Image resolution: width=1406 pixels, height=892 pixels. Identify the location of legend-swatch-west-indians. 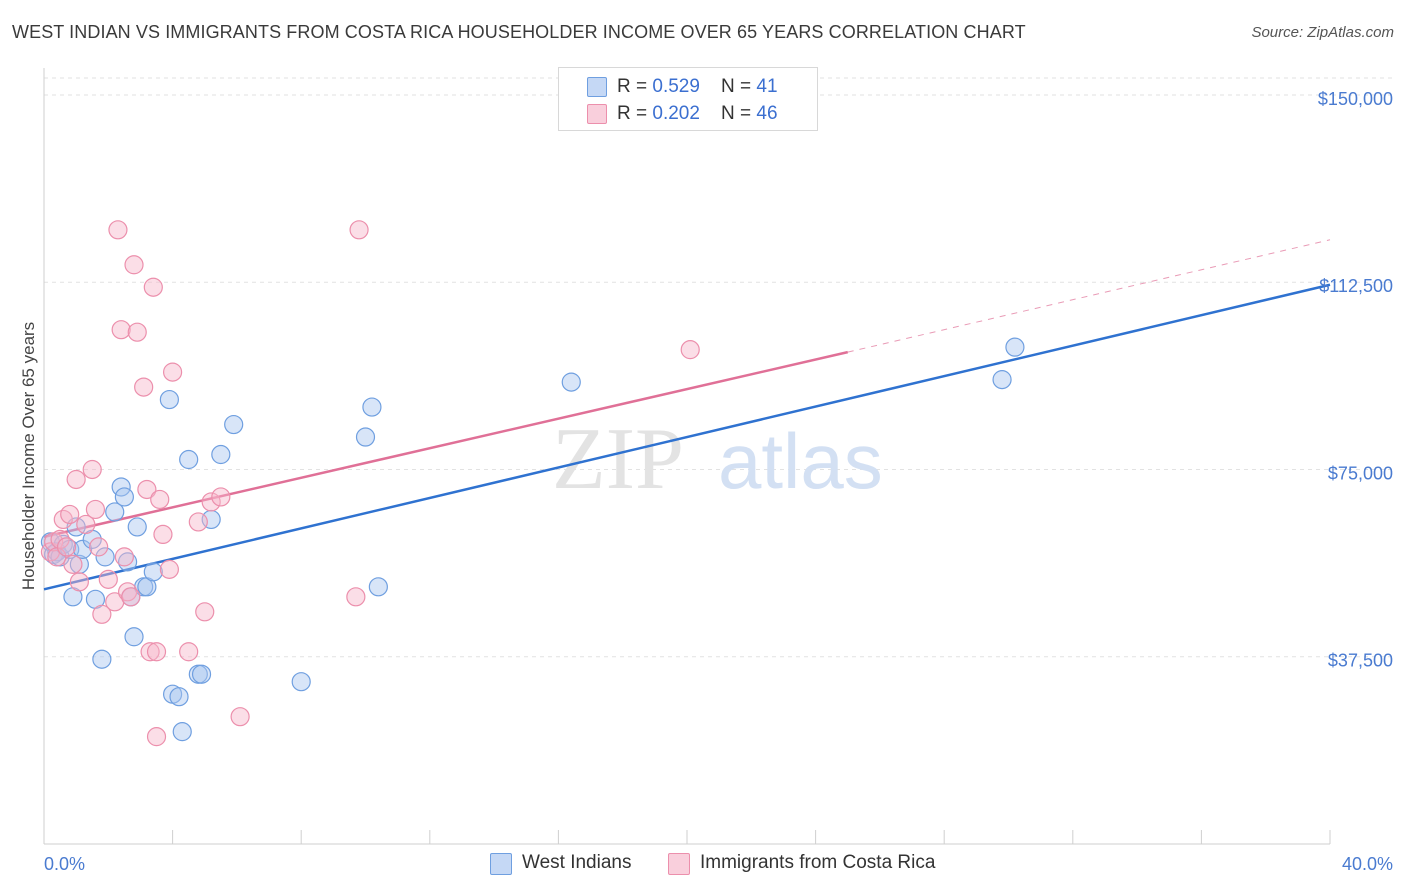
(597, 87).